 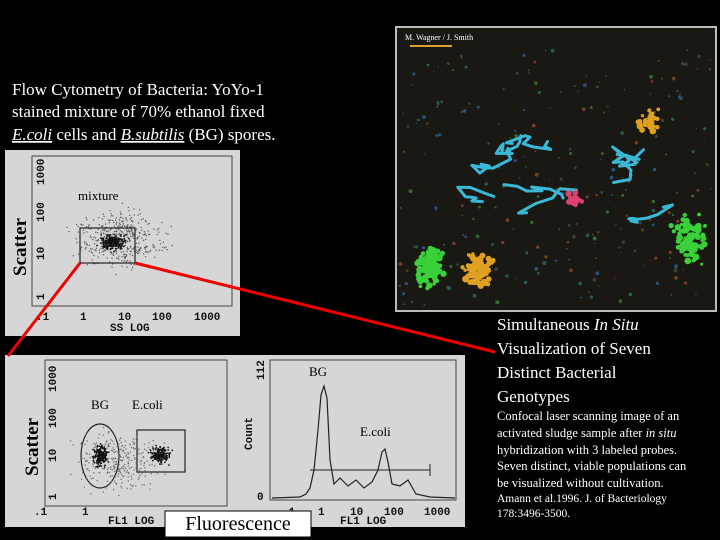 I want to click on filament, so click(x=630, y=158).